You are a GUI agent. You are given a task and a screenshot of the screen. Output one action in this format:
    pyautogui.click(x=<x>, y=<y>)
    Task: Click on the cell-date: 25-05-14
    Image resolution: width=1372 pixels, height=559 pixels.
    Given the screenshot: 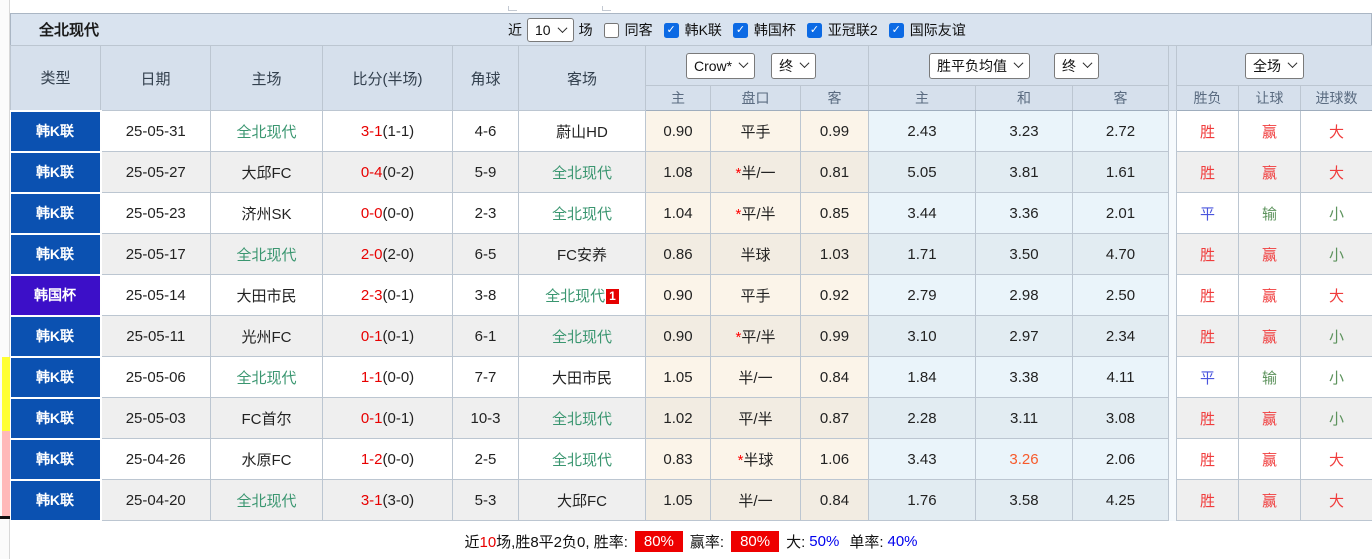 What is the action you would take?
    pyautogui.click(x=155, y=295)
    